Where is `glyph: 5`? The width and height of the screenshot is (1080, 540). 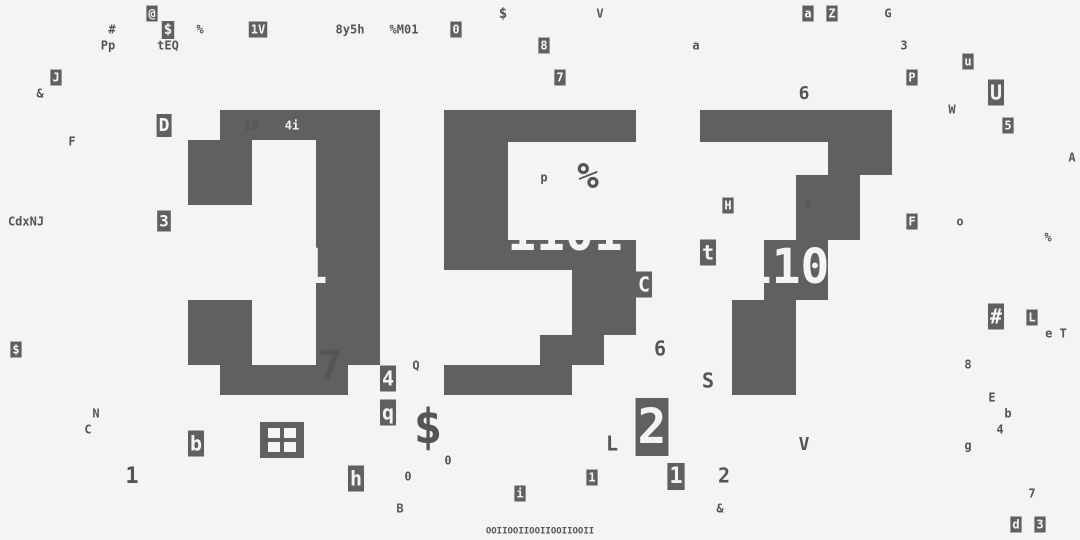
glyph: 5 is located at coordinates (1007, 126).